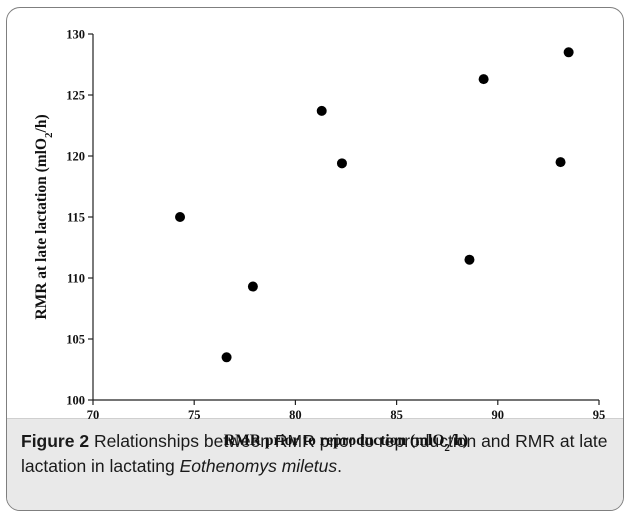 Image resolution: width=632 pixels, height=519 pixels. Describe the element at coordinates (75, 35) in the screenshot. I see `y-tick-label: 130` at that location.